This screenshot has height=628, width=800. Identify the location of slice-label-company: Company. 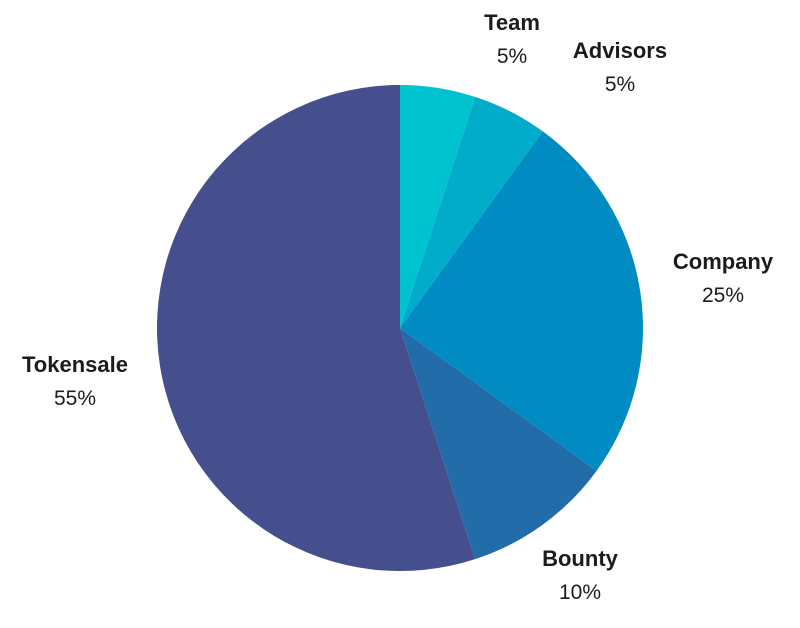
(723, 261).